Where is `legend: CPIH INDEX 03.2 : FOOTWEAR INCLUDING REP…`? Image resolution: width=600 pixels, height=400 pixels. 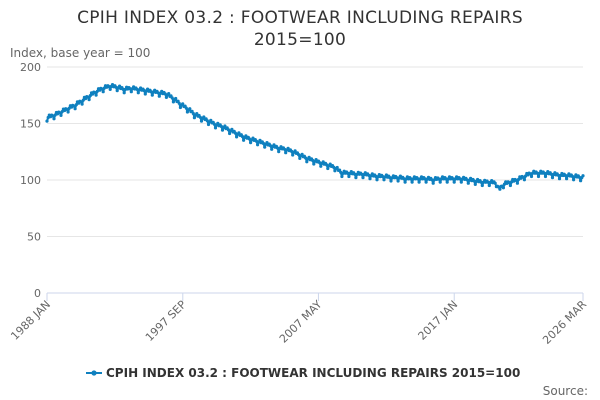
legend: CPIH INDEX 03.2 : FOOTWEAR INCLUDING REP… is located at coordinates (303, 373).